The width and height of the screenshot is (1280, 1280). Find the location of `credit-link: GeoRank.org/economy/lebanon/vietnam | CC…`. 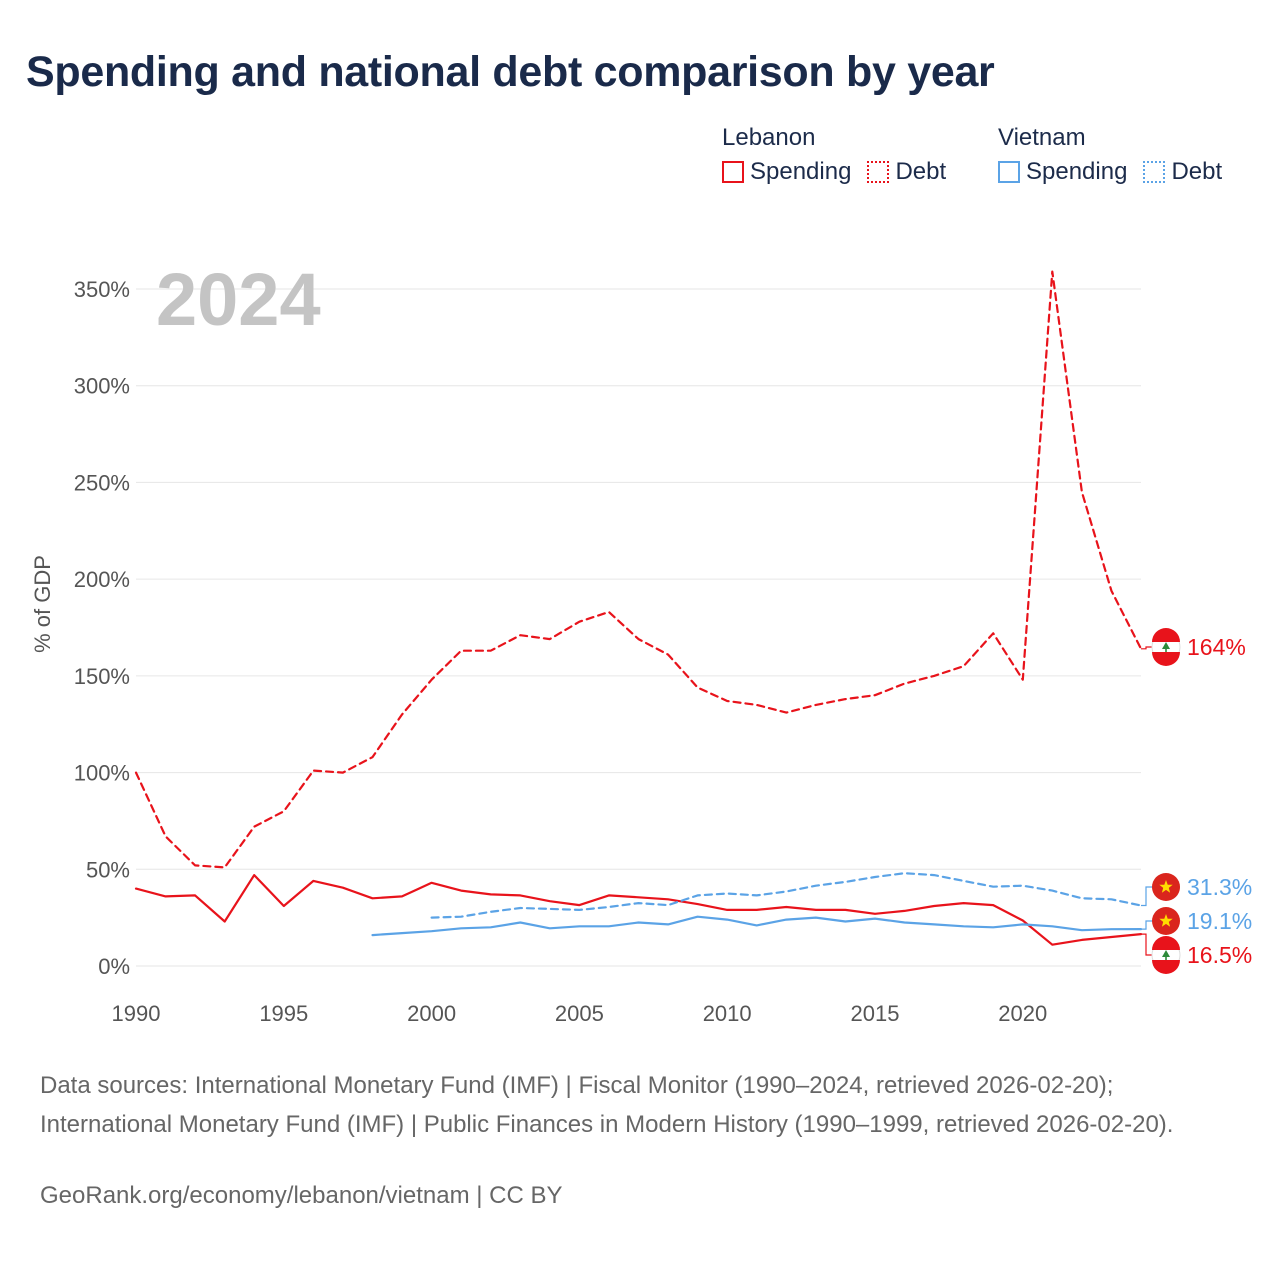

credit-link: GeoRank.org/economy/lebanon/vietnam | CC… is located at coordinates (301, 1195).